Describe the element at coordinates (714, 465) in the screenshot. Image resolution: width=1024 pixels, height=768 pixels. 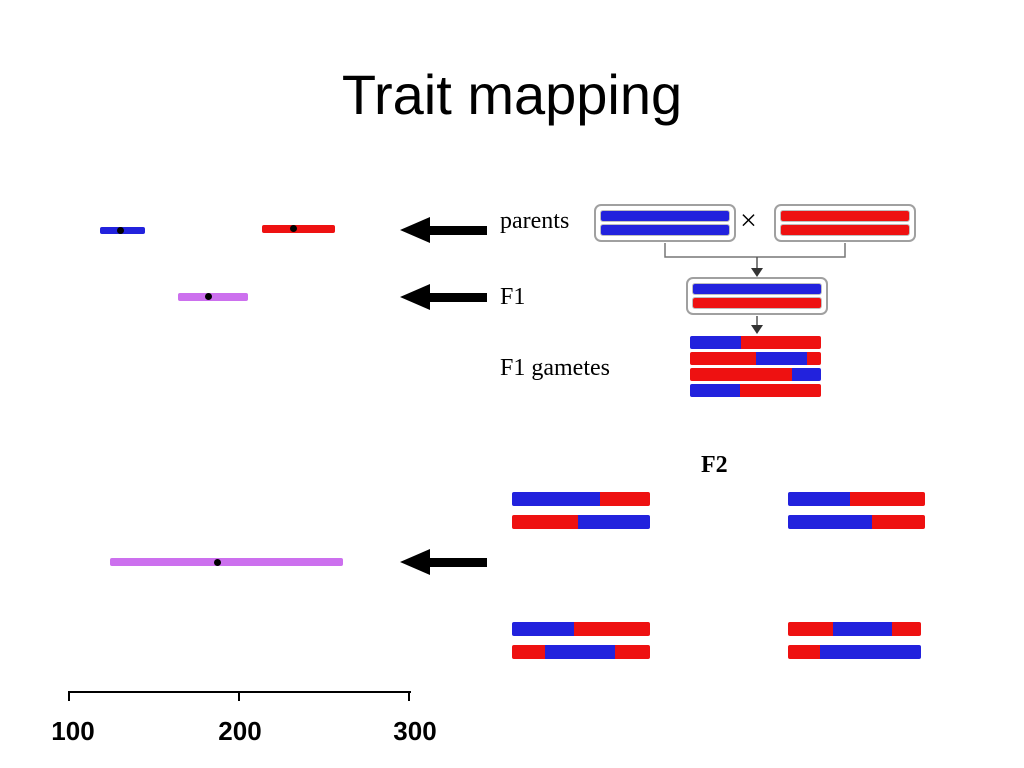
I see `f2-label: F2` at that location.